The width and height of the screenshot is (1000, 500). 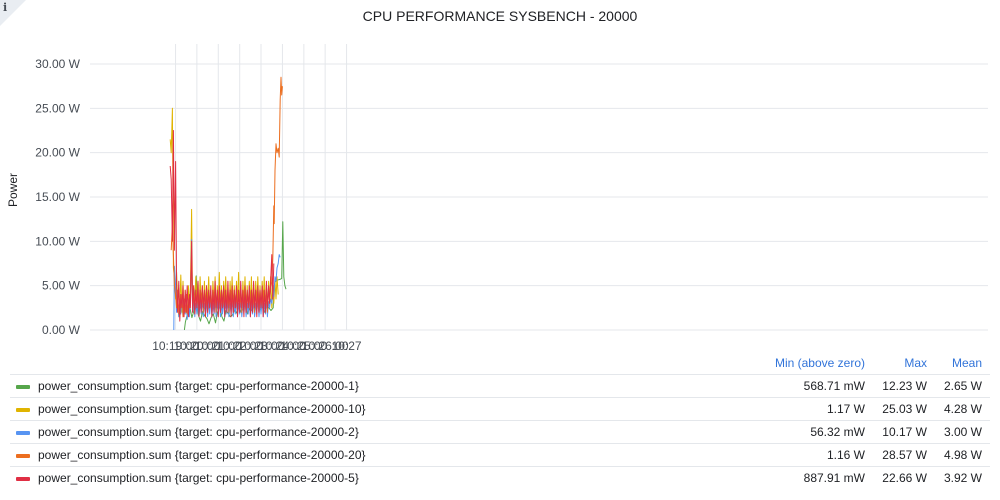 I want to click on legend-col-min: Min (above zero), so click(x=819, y=363).